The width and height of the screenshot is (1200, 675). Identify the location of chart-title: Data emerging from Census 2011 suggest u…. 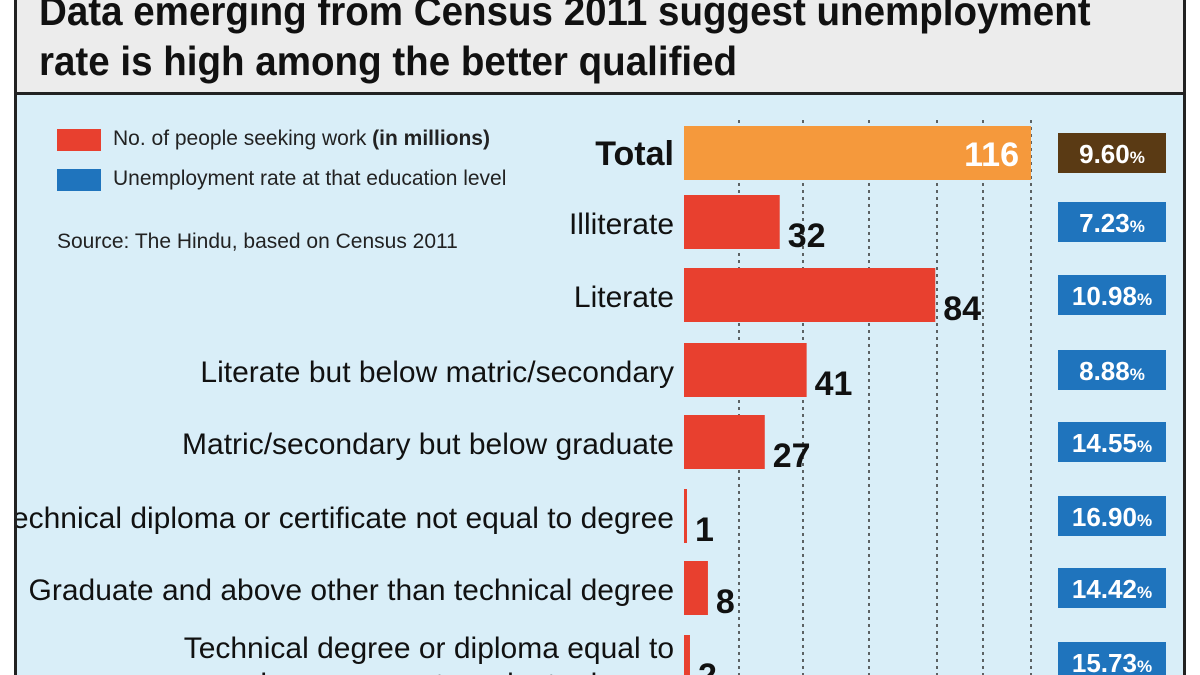
(565, 42).